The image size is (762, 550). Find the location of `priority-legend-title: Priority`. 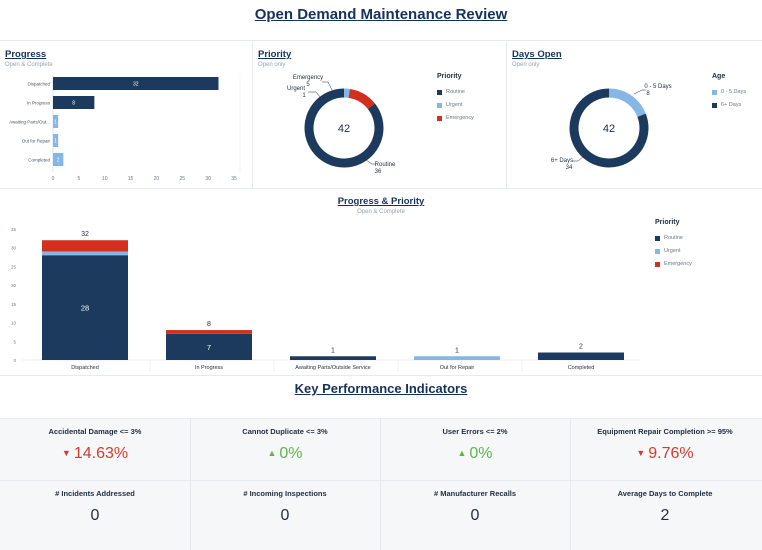

priority-legend-title: Priority is located at coordinates (449, 76).